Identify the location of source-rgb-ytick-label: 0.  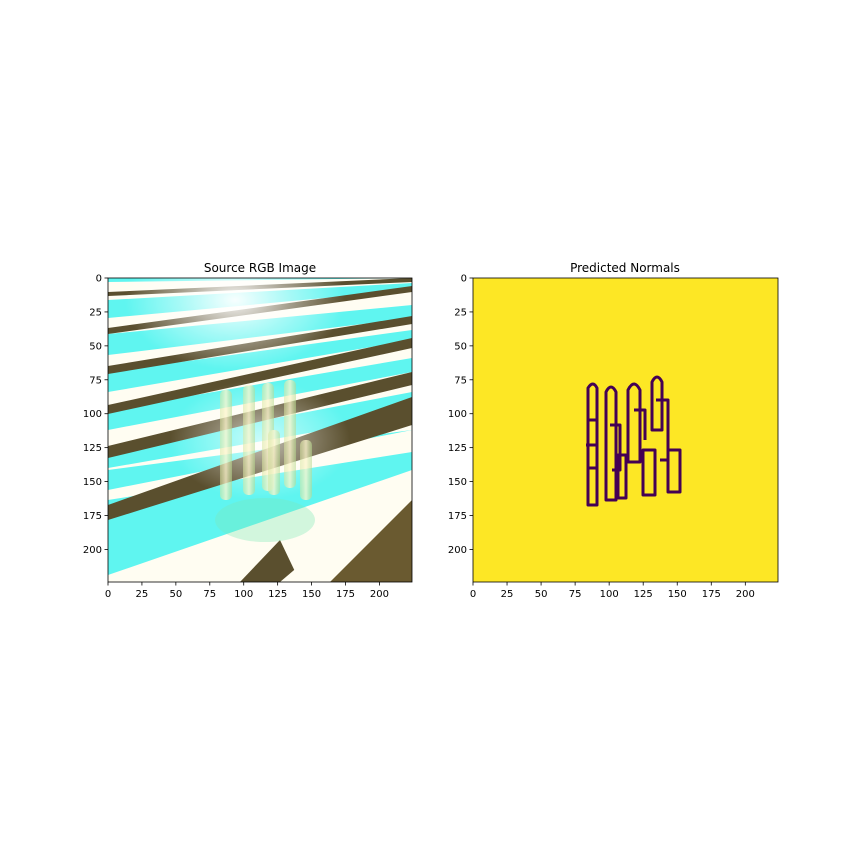
(99, 279).